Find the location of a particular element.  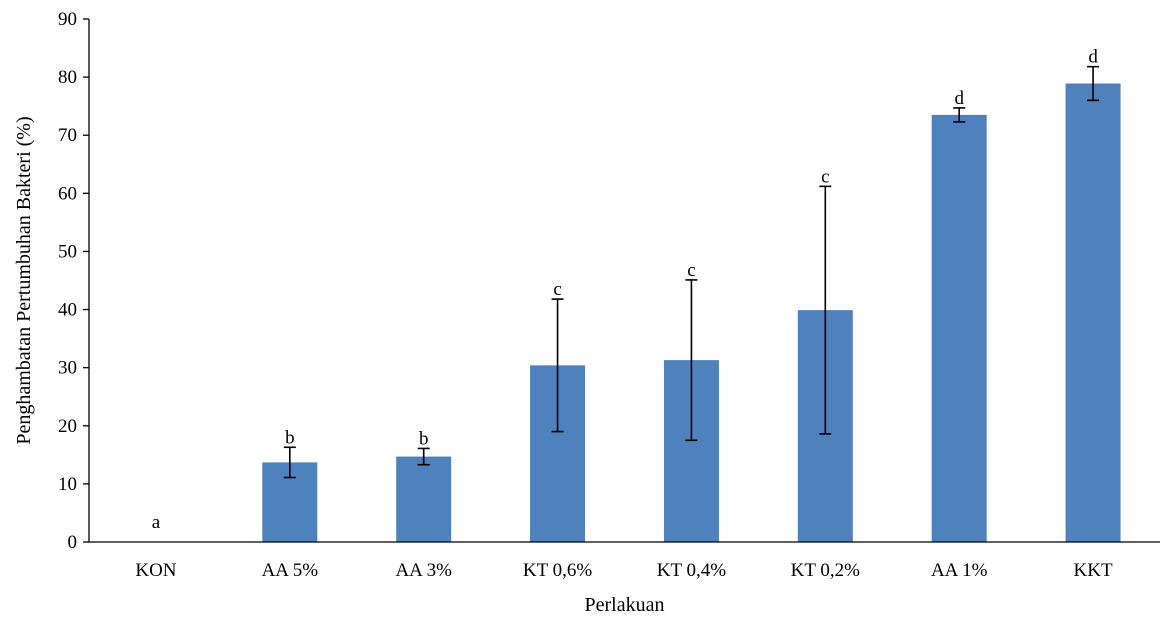

y-tick-label: 50 is located at coordinates (67, 251).